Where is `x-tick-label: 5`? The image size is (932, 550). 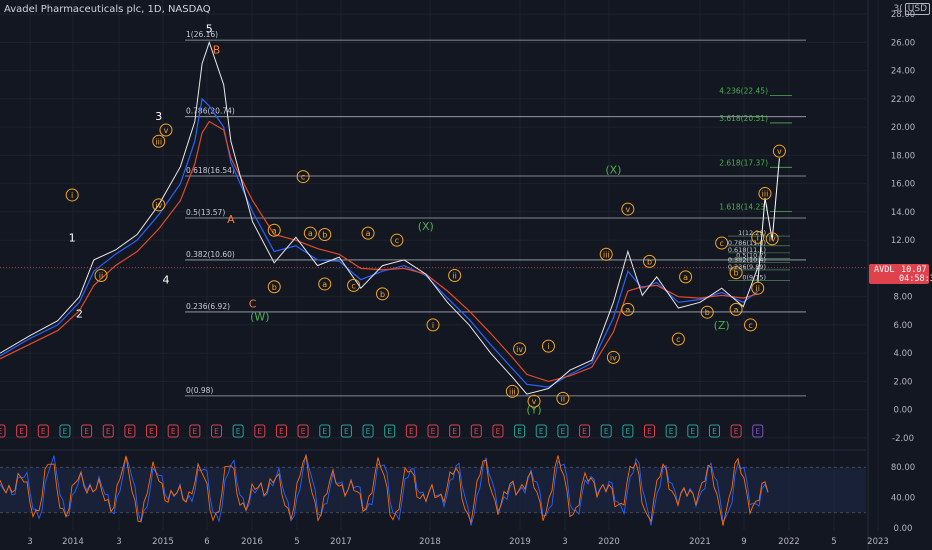
x-tick-label: 5 is located at coordinates (833, 542).